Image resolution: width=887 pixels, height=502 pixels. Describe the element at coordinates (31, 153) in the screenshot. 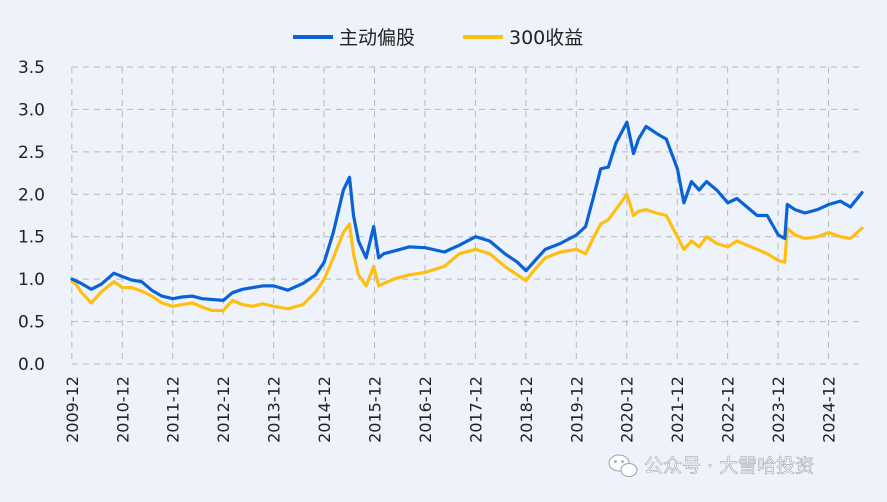

I see `y-tick-label: 2.5` at that location.